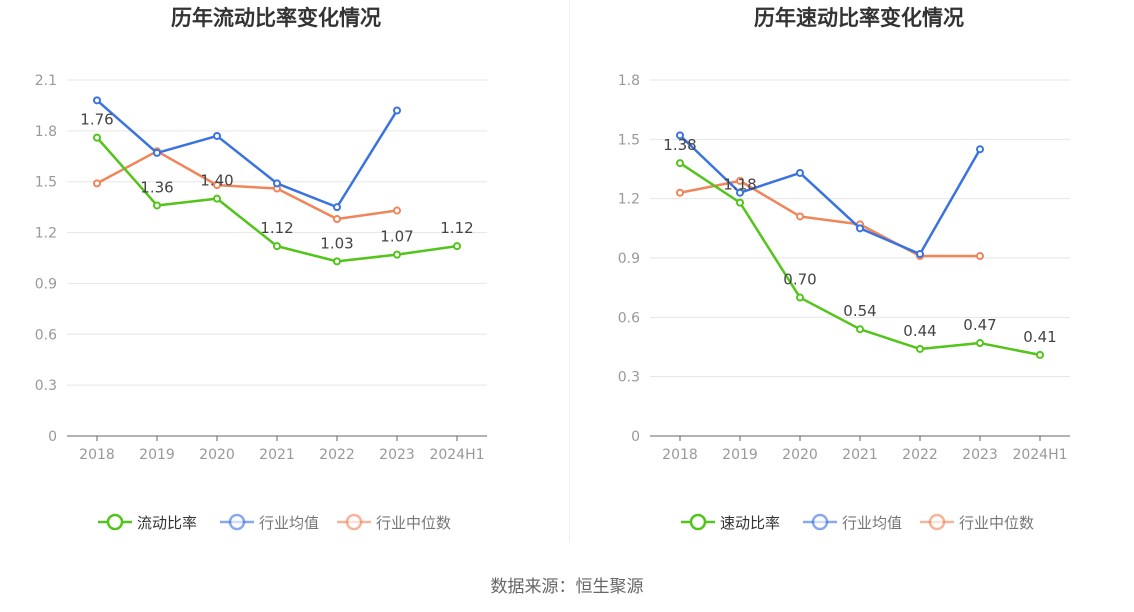 The image size is (1134, 612). I want to click on data-label: 0.41, so click(1039, 337).